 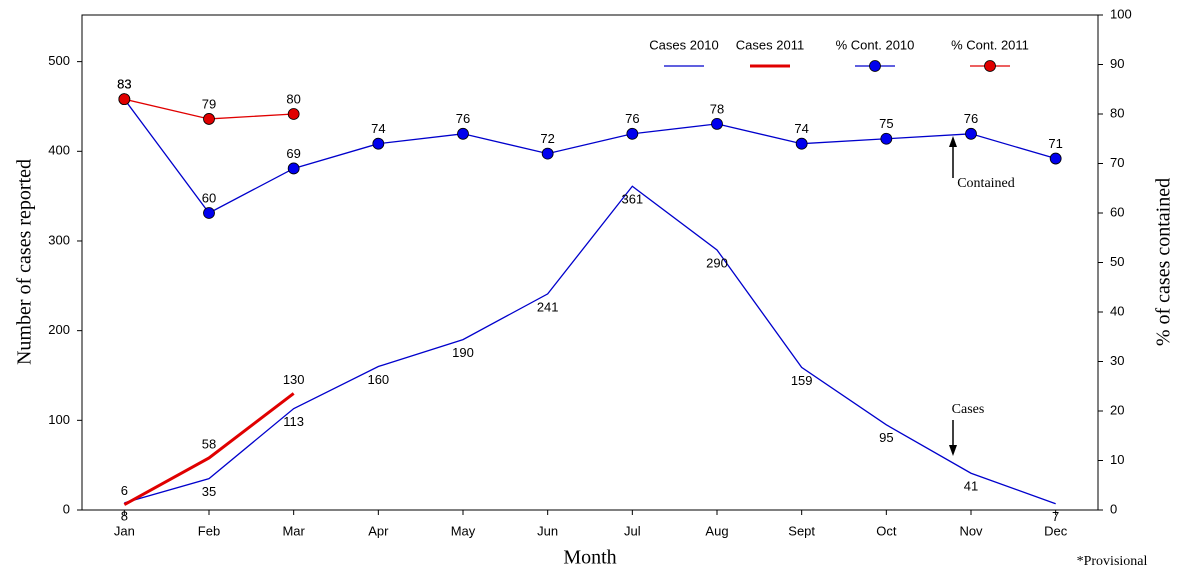 I want to click on y-tick-label: 300, so click(x=59, y=239).